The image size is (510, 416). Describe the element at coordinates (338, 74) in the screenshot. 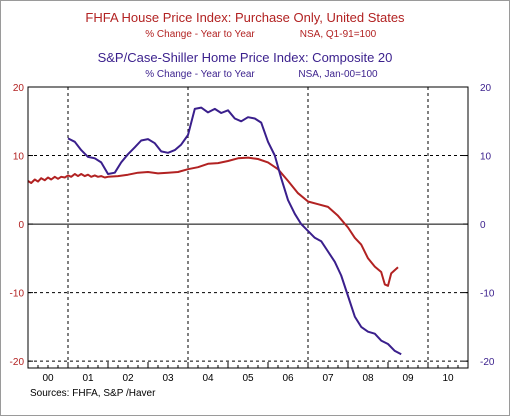

I see `series2-note: NSA, Jan-00=100` at that location.